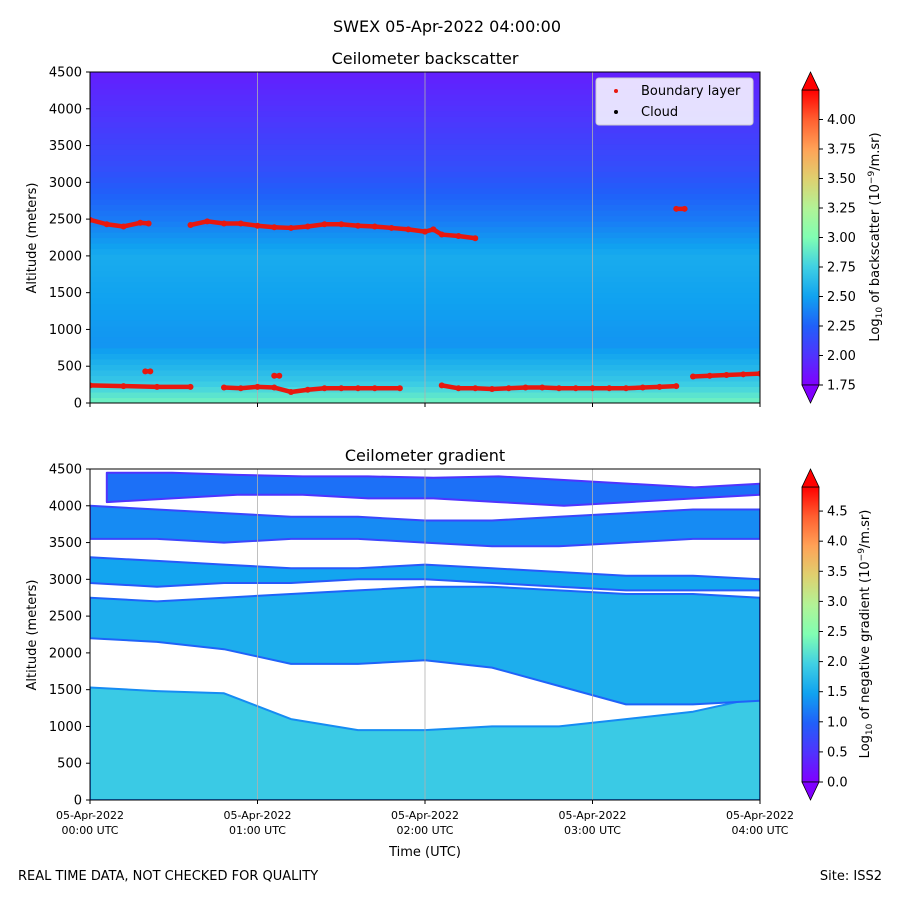  Describe the element at coordinates (841, 120) in the screenshot. I see `colorbar-tick-label: 4.00` at that location.